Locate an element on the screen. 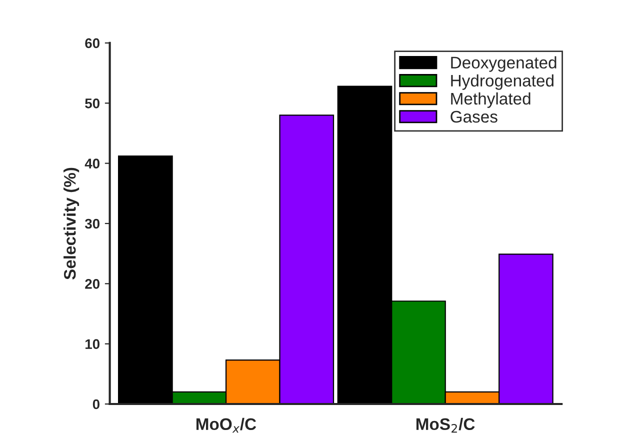  legend-label: Deoxygenated is located at coordinates (503, 64).